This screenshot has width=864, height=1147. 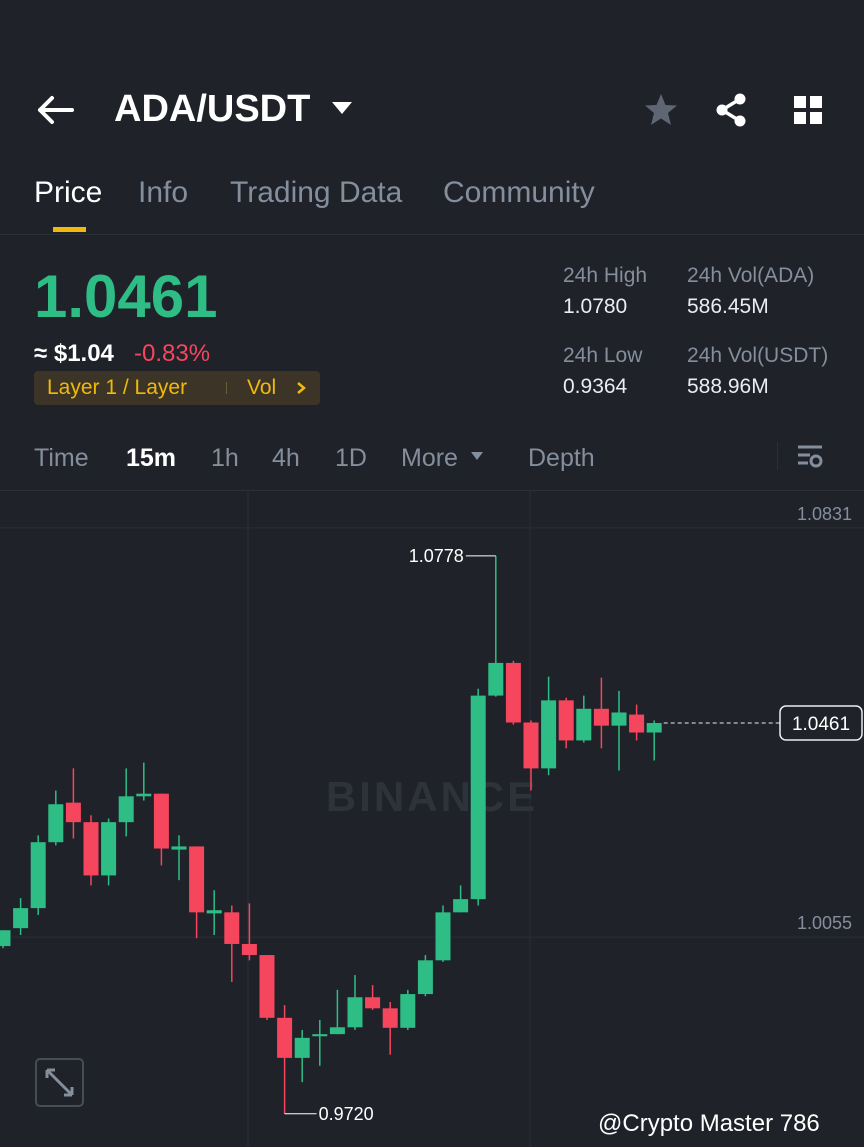 I want to click on tag-link: Vol, so click(x=262, y=387).